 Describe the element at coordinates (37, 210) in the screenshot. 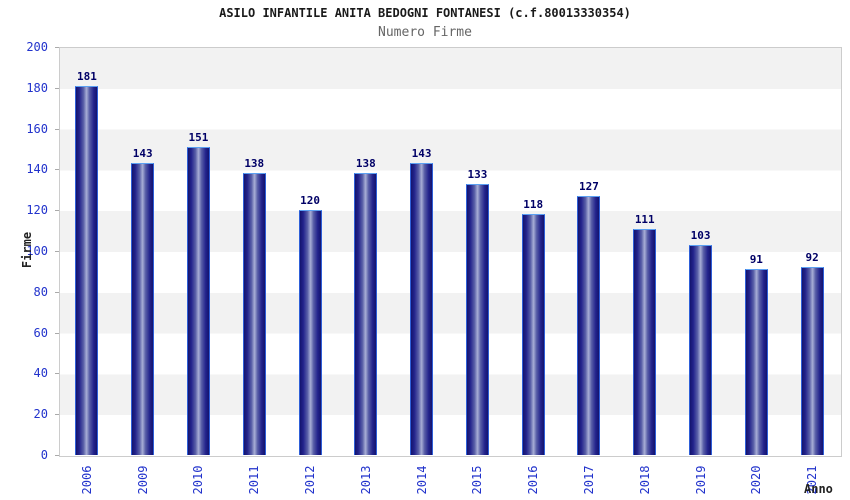

I see `y-tick-label: 120` at that location.